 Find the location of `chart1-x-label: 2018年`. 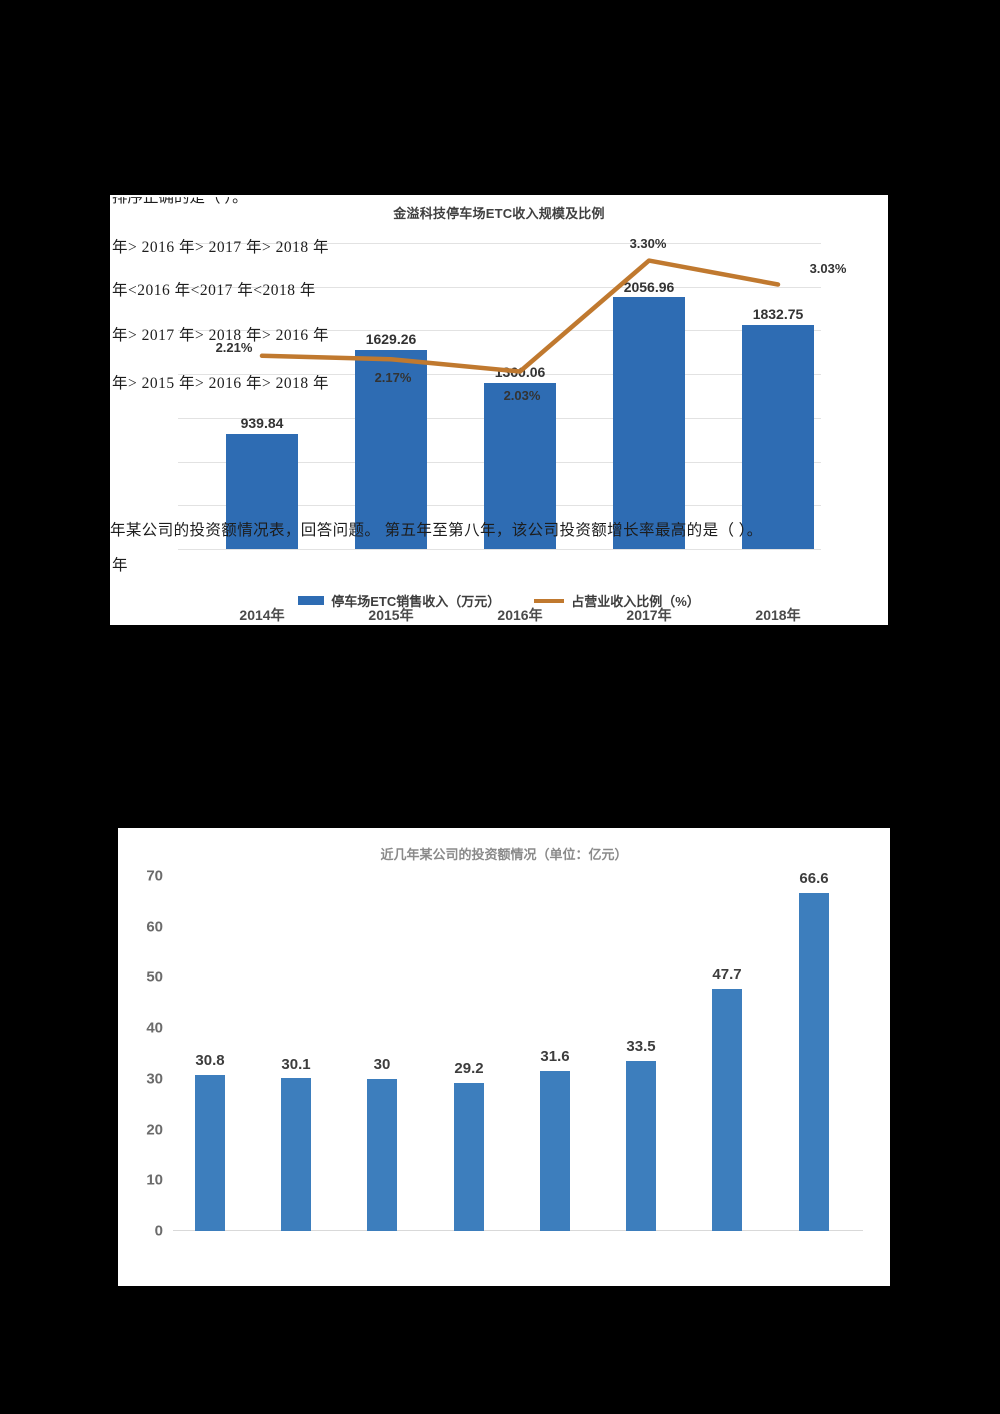

chart1-x-label: 2018年 is located at coordinates (778, 615).